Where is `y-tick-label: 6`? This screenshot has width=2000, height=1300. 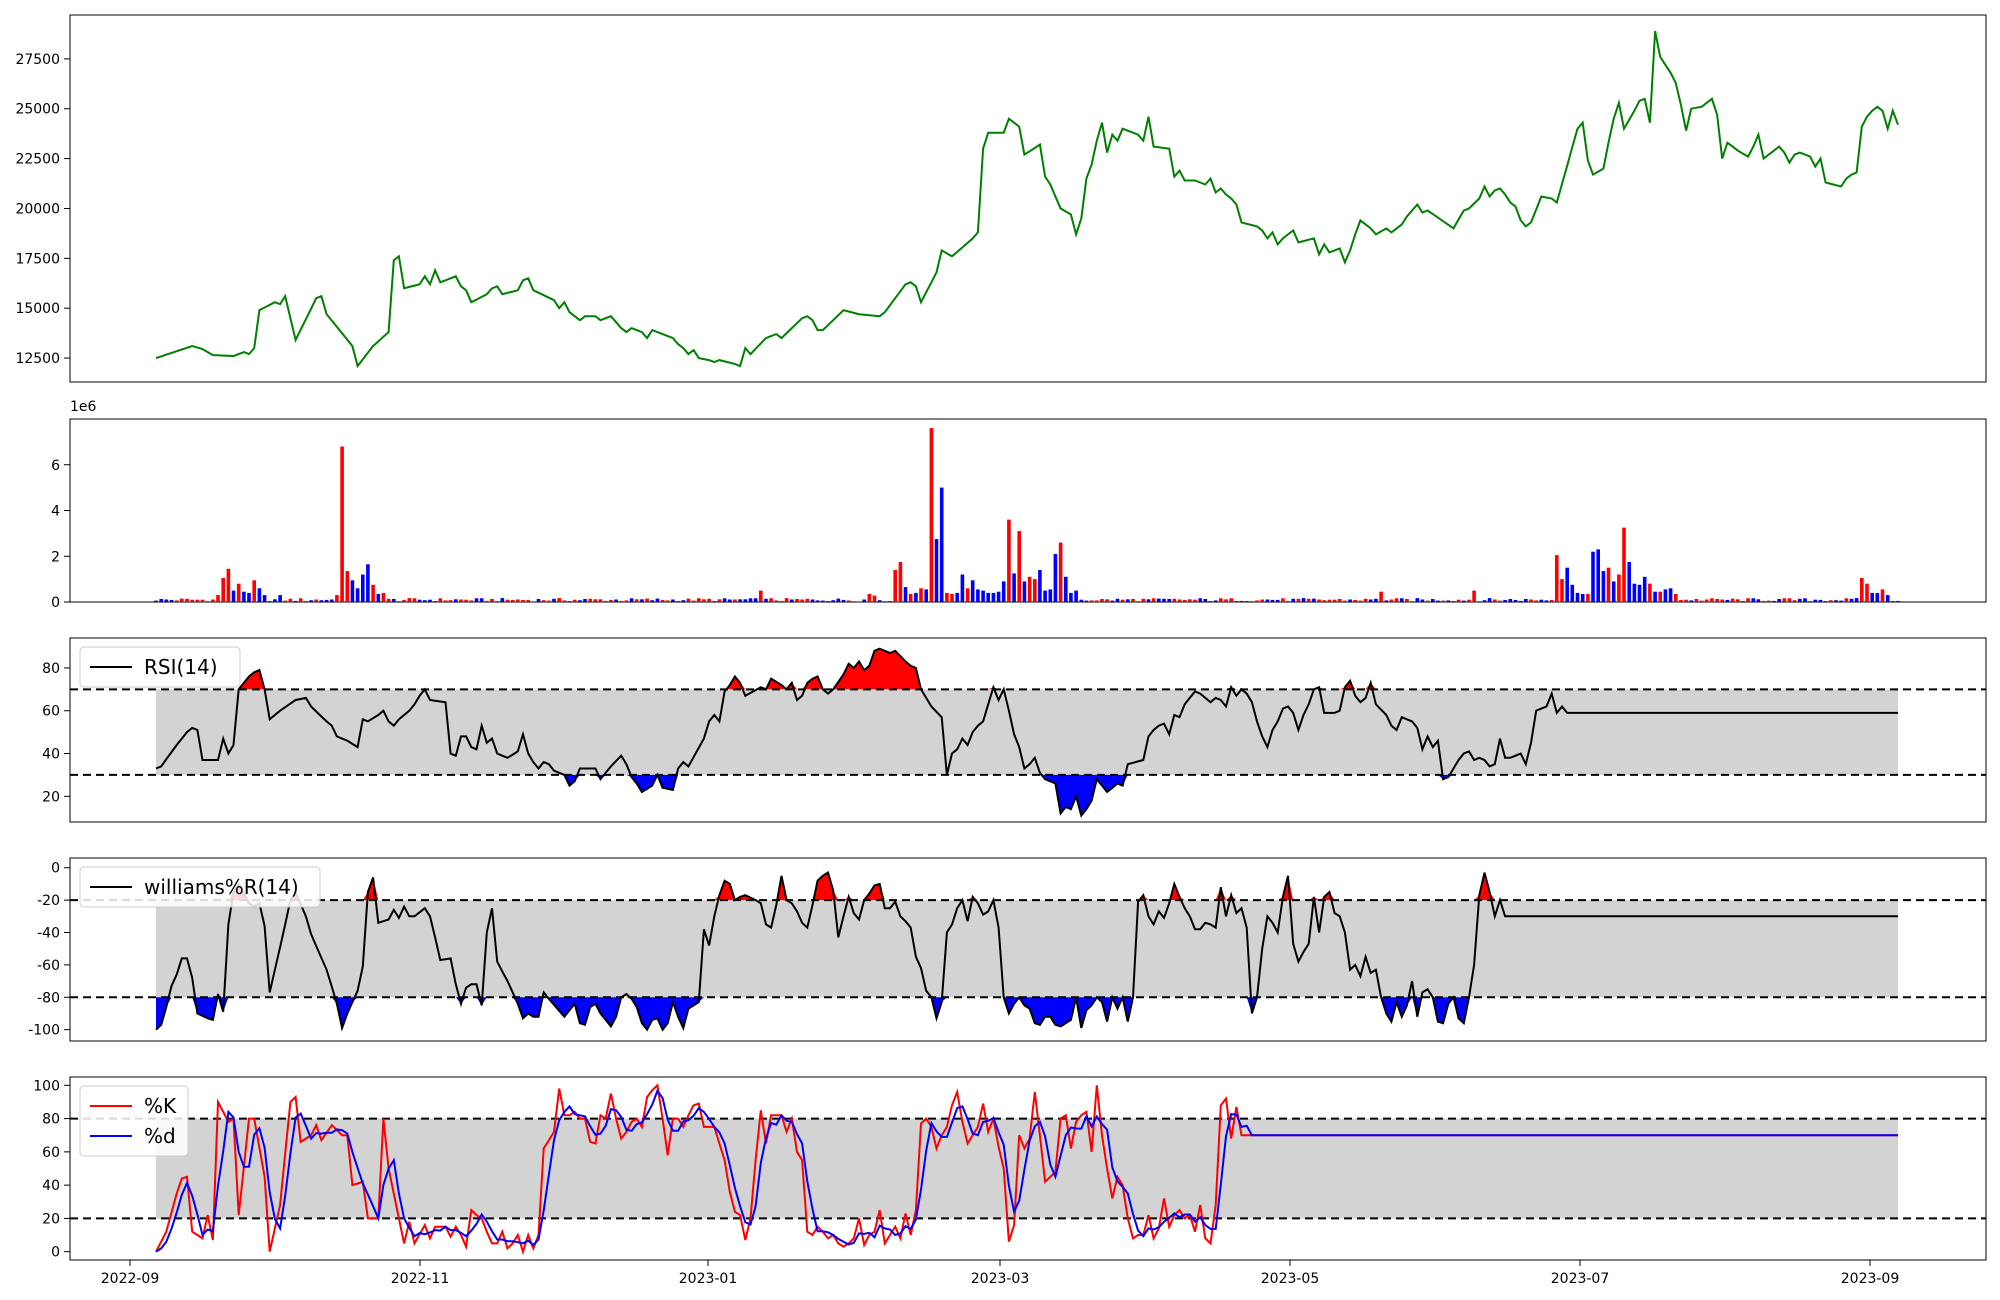 y-tick-label: 6 is located at coordinates (55, 466).